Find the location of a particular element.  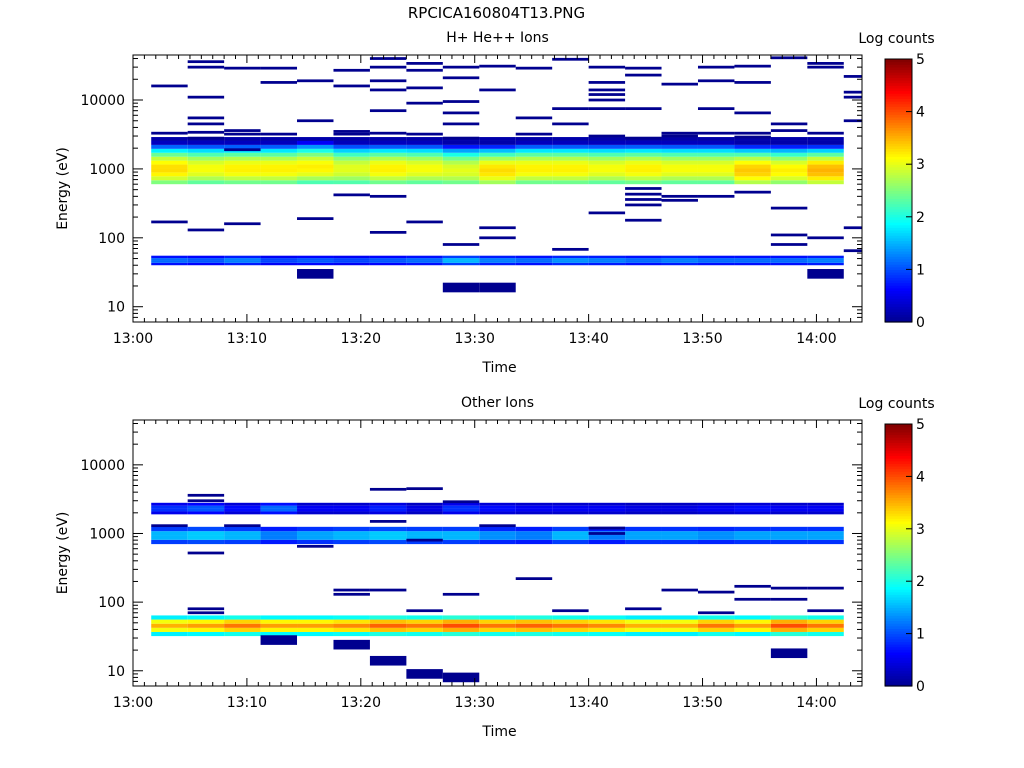

x-tick-label: 13:40 is located at coordinates (588, 339).